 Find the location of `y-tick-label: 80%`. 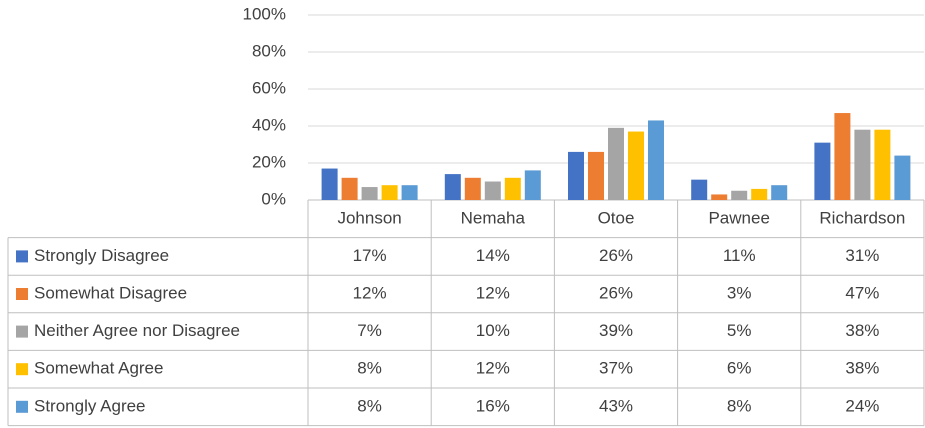

y-tick-label: 80% is located at coordinates (269, 50).